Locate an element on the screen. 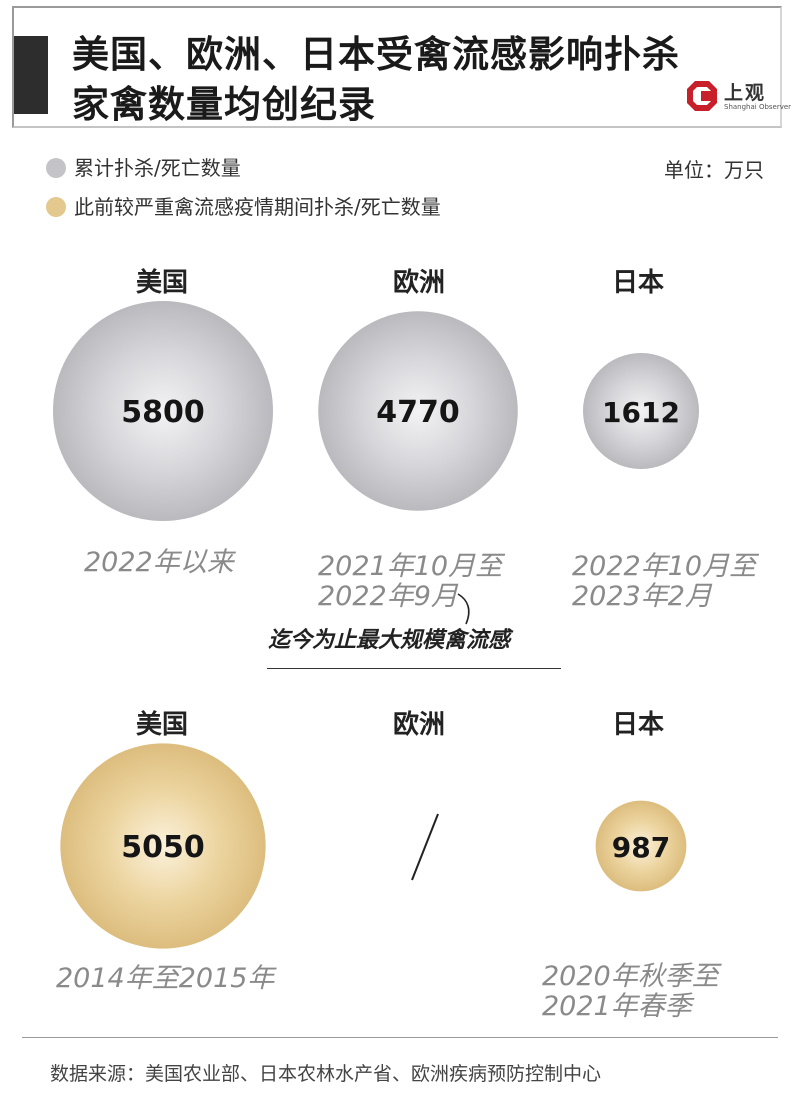 Image resolution: width=800 pixels, height=1109 pixels. bubble-value-eu-current: 4770 is located at coordinates (418, 412).